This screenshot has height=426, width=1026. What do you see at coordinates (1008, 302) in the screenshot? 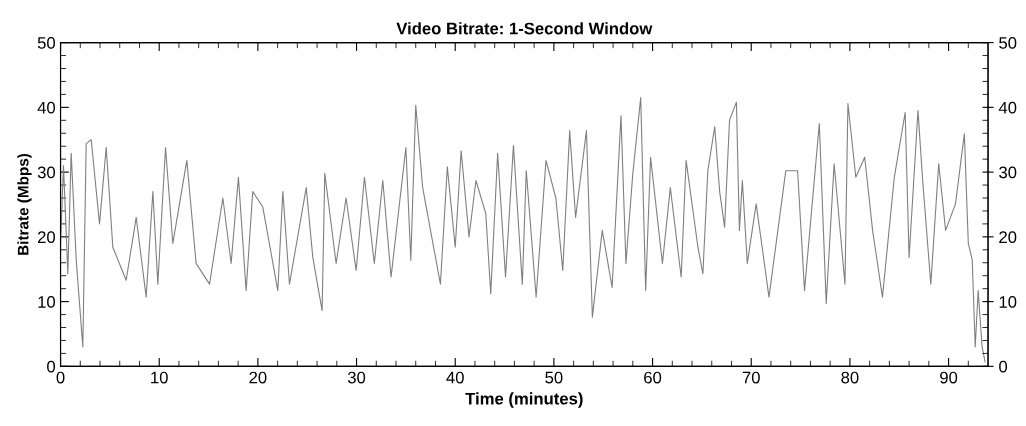
I see `y2-tick-label: 10` at bounding box center [1008, 302].